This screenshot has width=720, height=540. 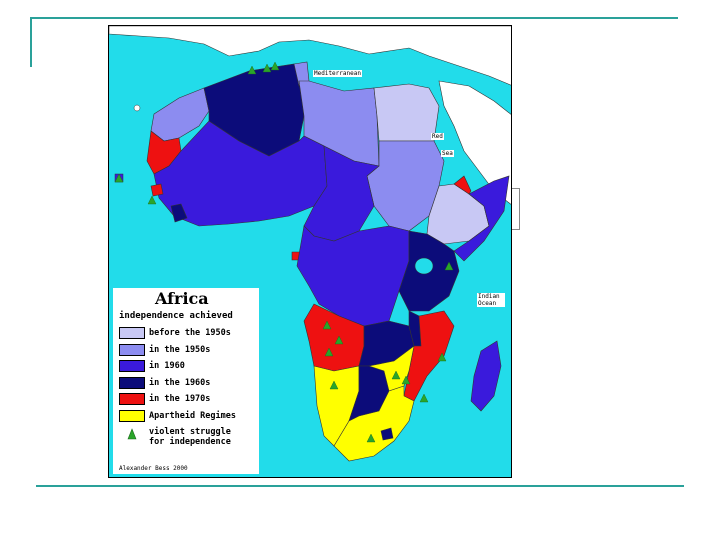 What do you see at coordinates (190, 333) in the screenshot?
I see `legend-label: before the 1950s` at bounding box center [190, 333].